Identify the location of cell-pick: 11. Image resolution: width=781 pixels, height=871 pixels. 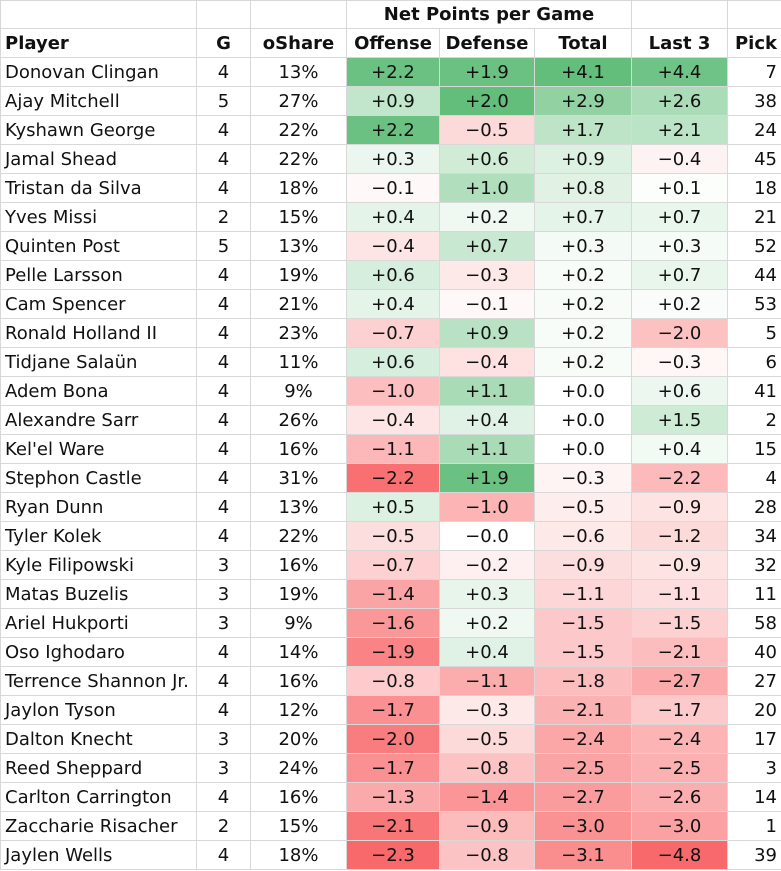
(754, 594).